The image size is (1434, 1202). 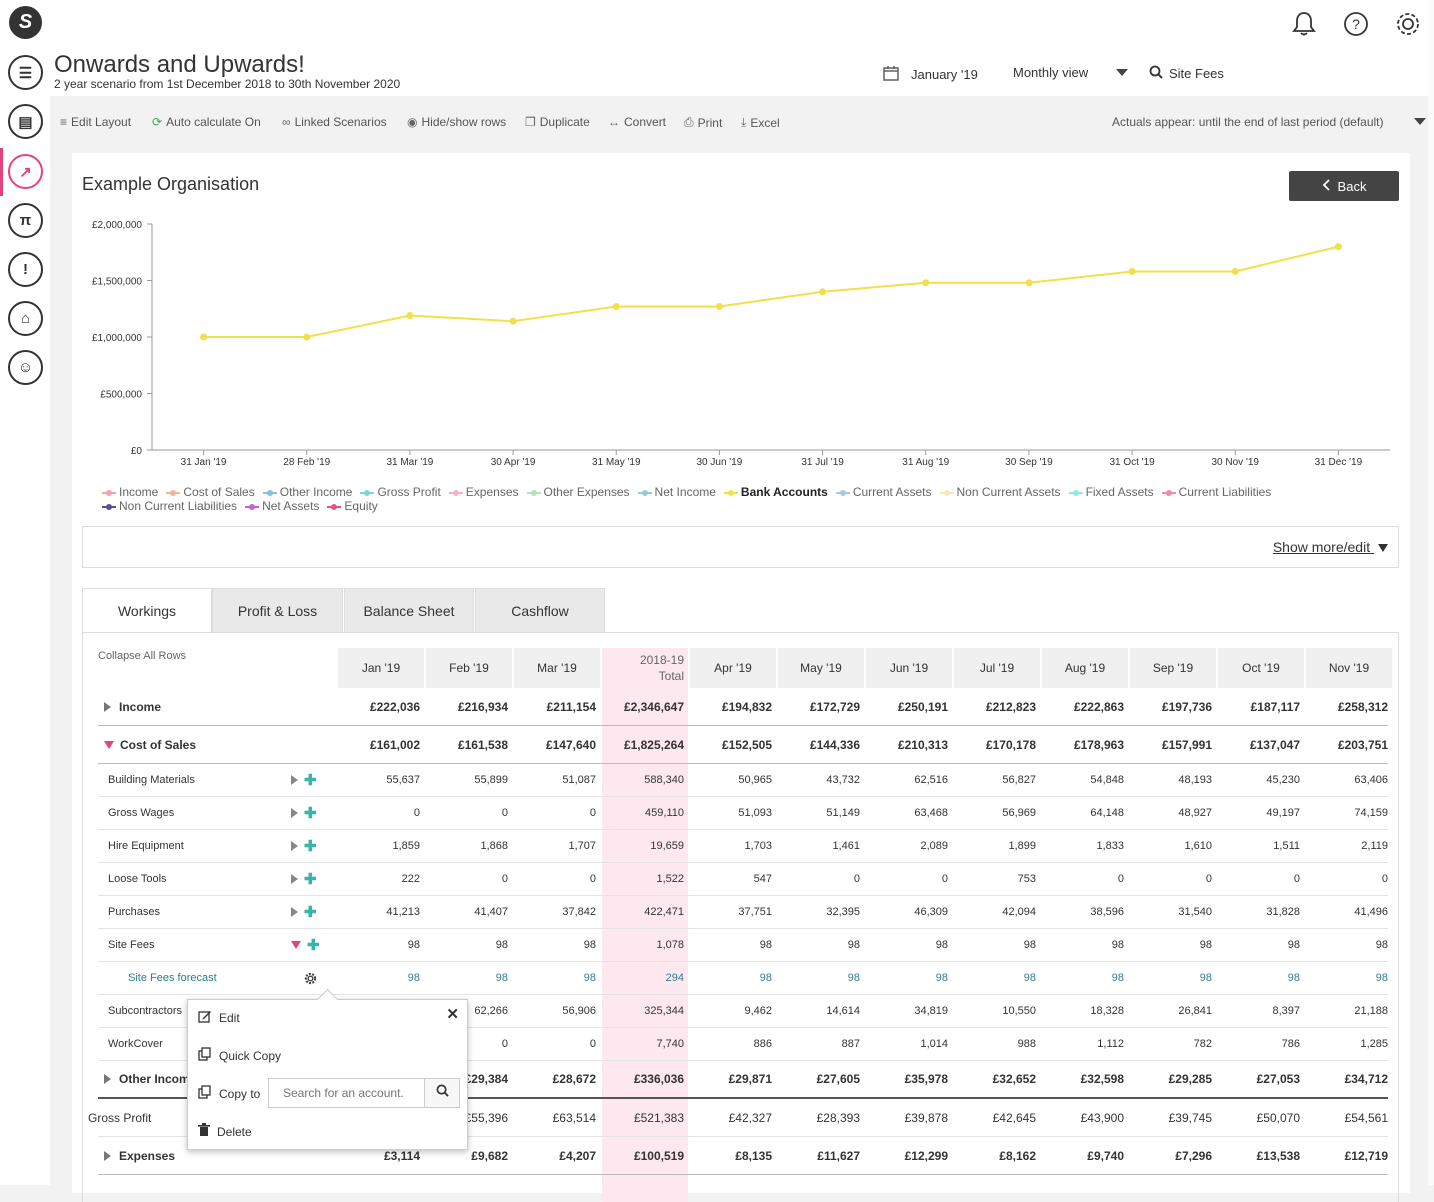 I want to click on table-cell: 62,516, so click(x=931, y=780).